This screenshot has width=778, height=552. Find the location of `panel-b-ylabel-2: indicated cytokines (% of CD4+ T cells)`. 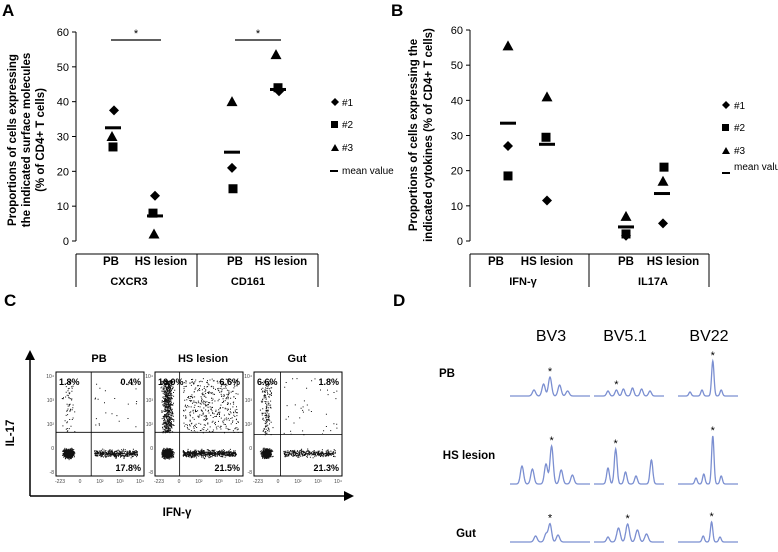

panel-b-ylabel-2: indicated cytokines (% of CD4+ T cells) is located at coordinates (429, 135).